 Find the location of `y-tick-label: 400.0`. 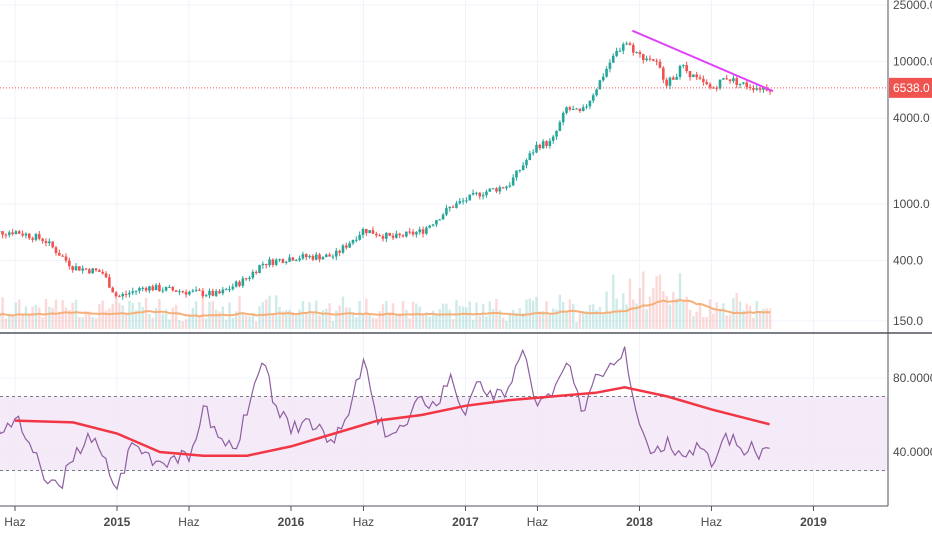

y-tick-label: 400.0 is located at coordinates (908, 260).